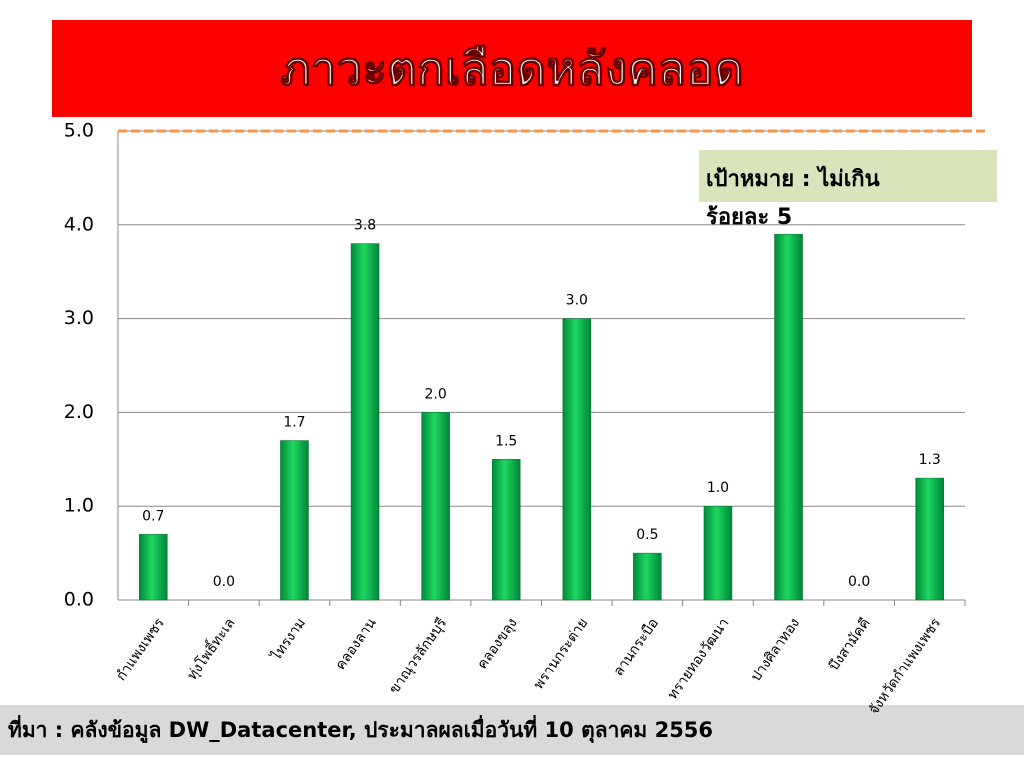 The image size is (1024, 768). Describe the element at coordinates (850, 644) in the screenshot. I see `x-tick-label: บึงสามัคคี` at that location.